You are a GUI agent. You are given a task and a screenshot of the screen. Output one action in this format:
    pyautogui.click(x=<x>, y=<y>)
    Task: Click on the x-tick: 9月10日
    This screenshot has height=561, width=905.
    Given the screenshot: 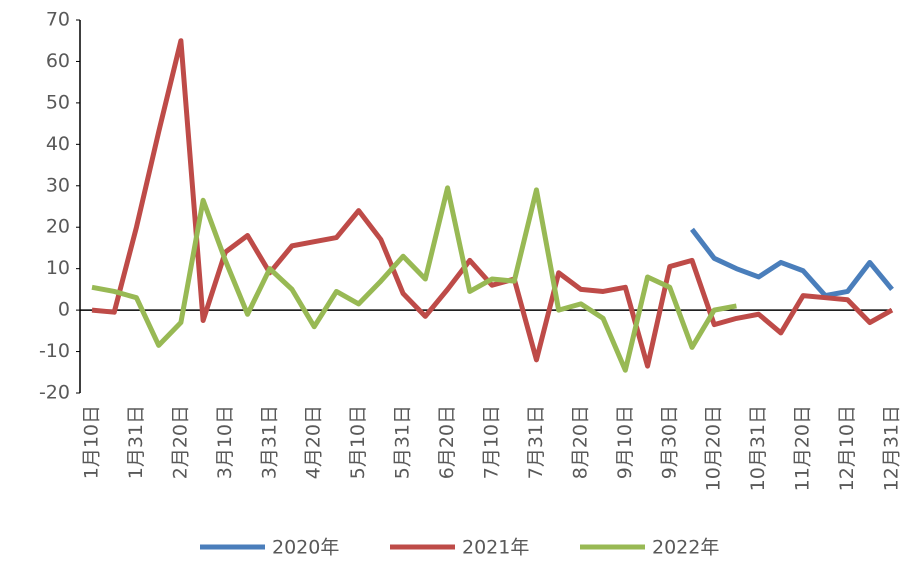 What is the action you would take?
    pyautogui.click(x=625, y=442)
    